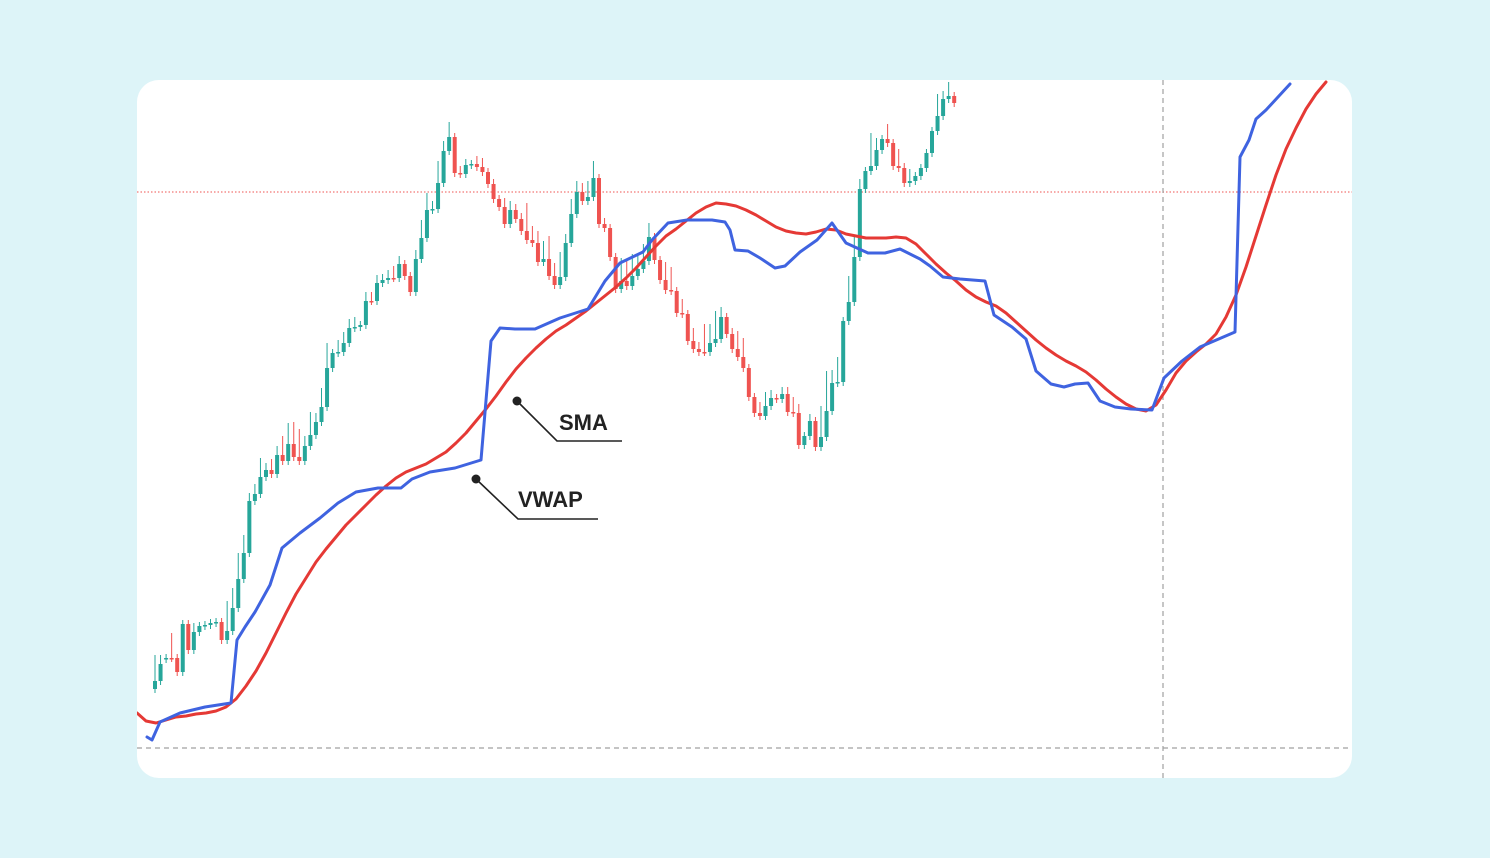 This screenshot has width=1490, height=858. What do you see at coordinates (569, 421) in the screenshot?
I see `sma-annotation-leader` at bounding box center [569, 421].